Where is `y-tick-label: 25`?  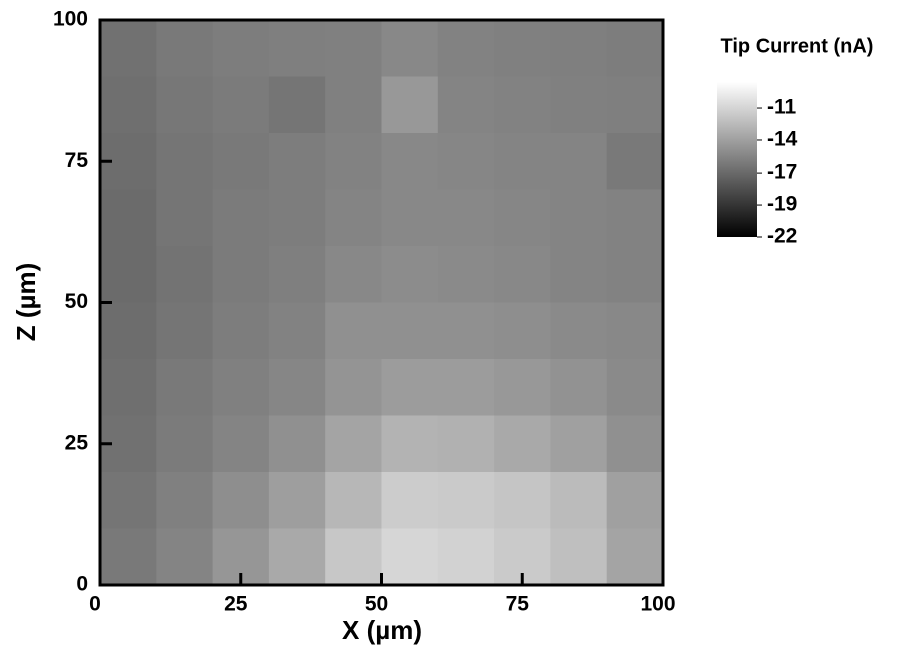
y-tick-label: 25 is located at coordinates (77, 442).